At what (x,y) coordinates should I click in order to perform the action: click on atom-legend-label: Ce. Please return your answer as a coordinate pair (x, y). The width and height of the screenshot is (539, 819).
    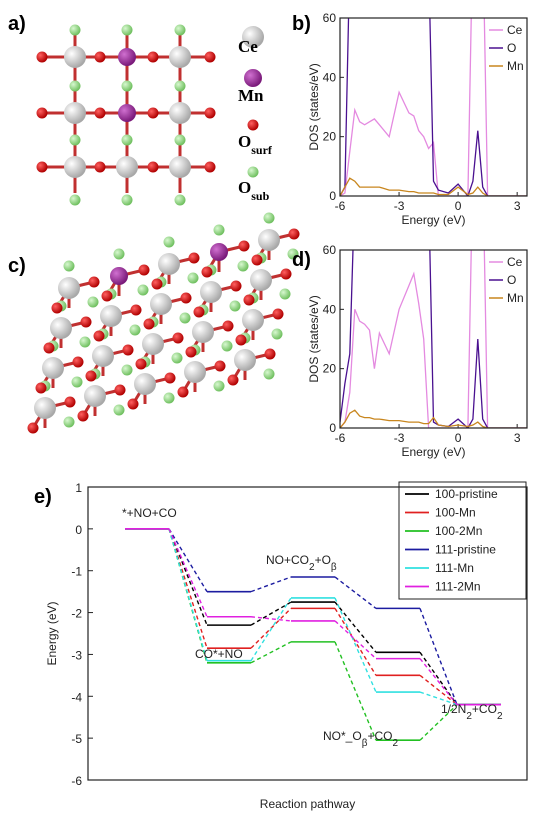
    Looking at the image, I should click on (248, 46).